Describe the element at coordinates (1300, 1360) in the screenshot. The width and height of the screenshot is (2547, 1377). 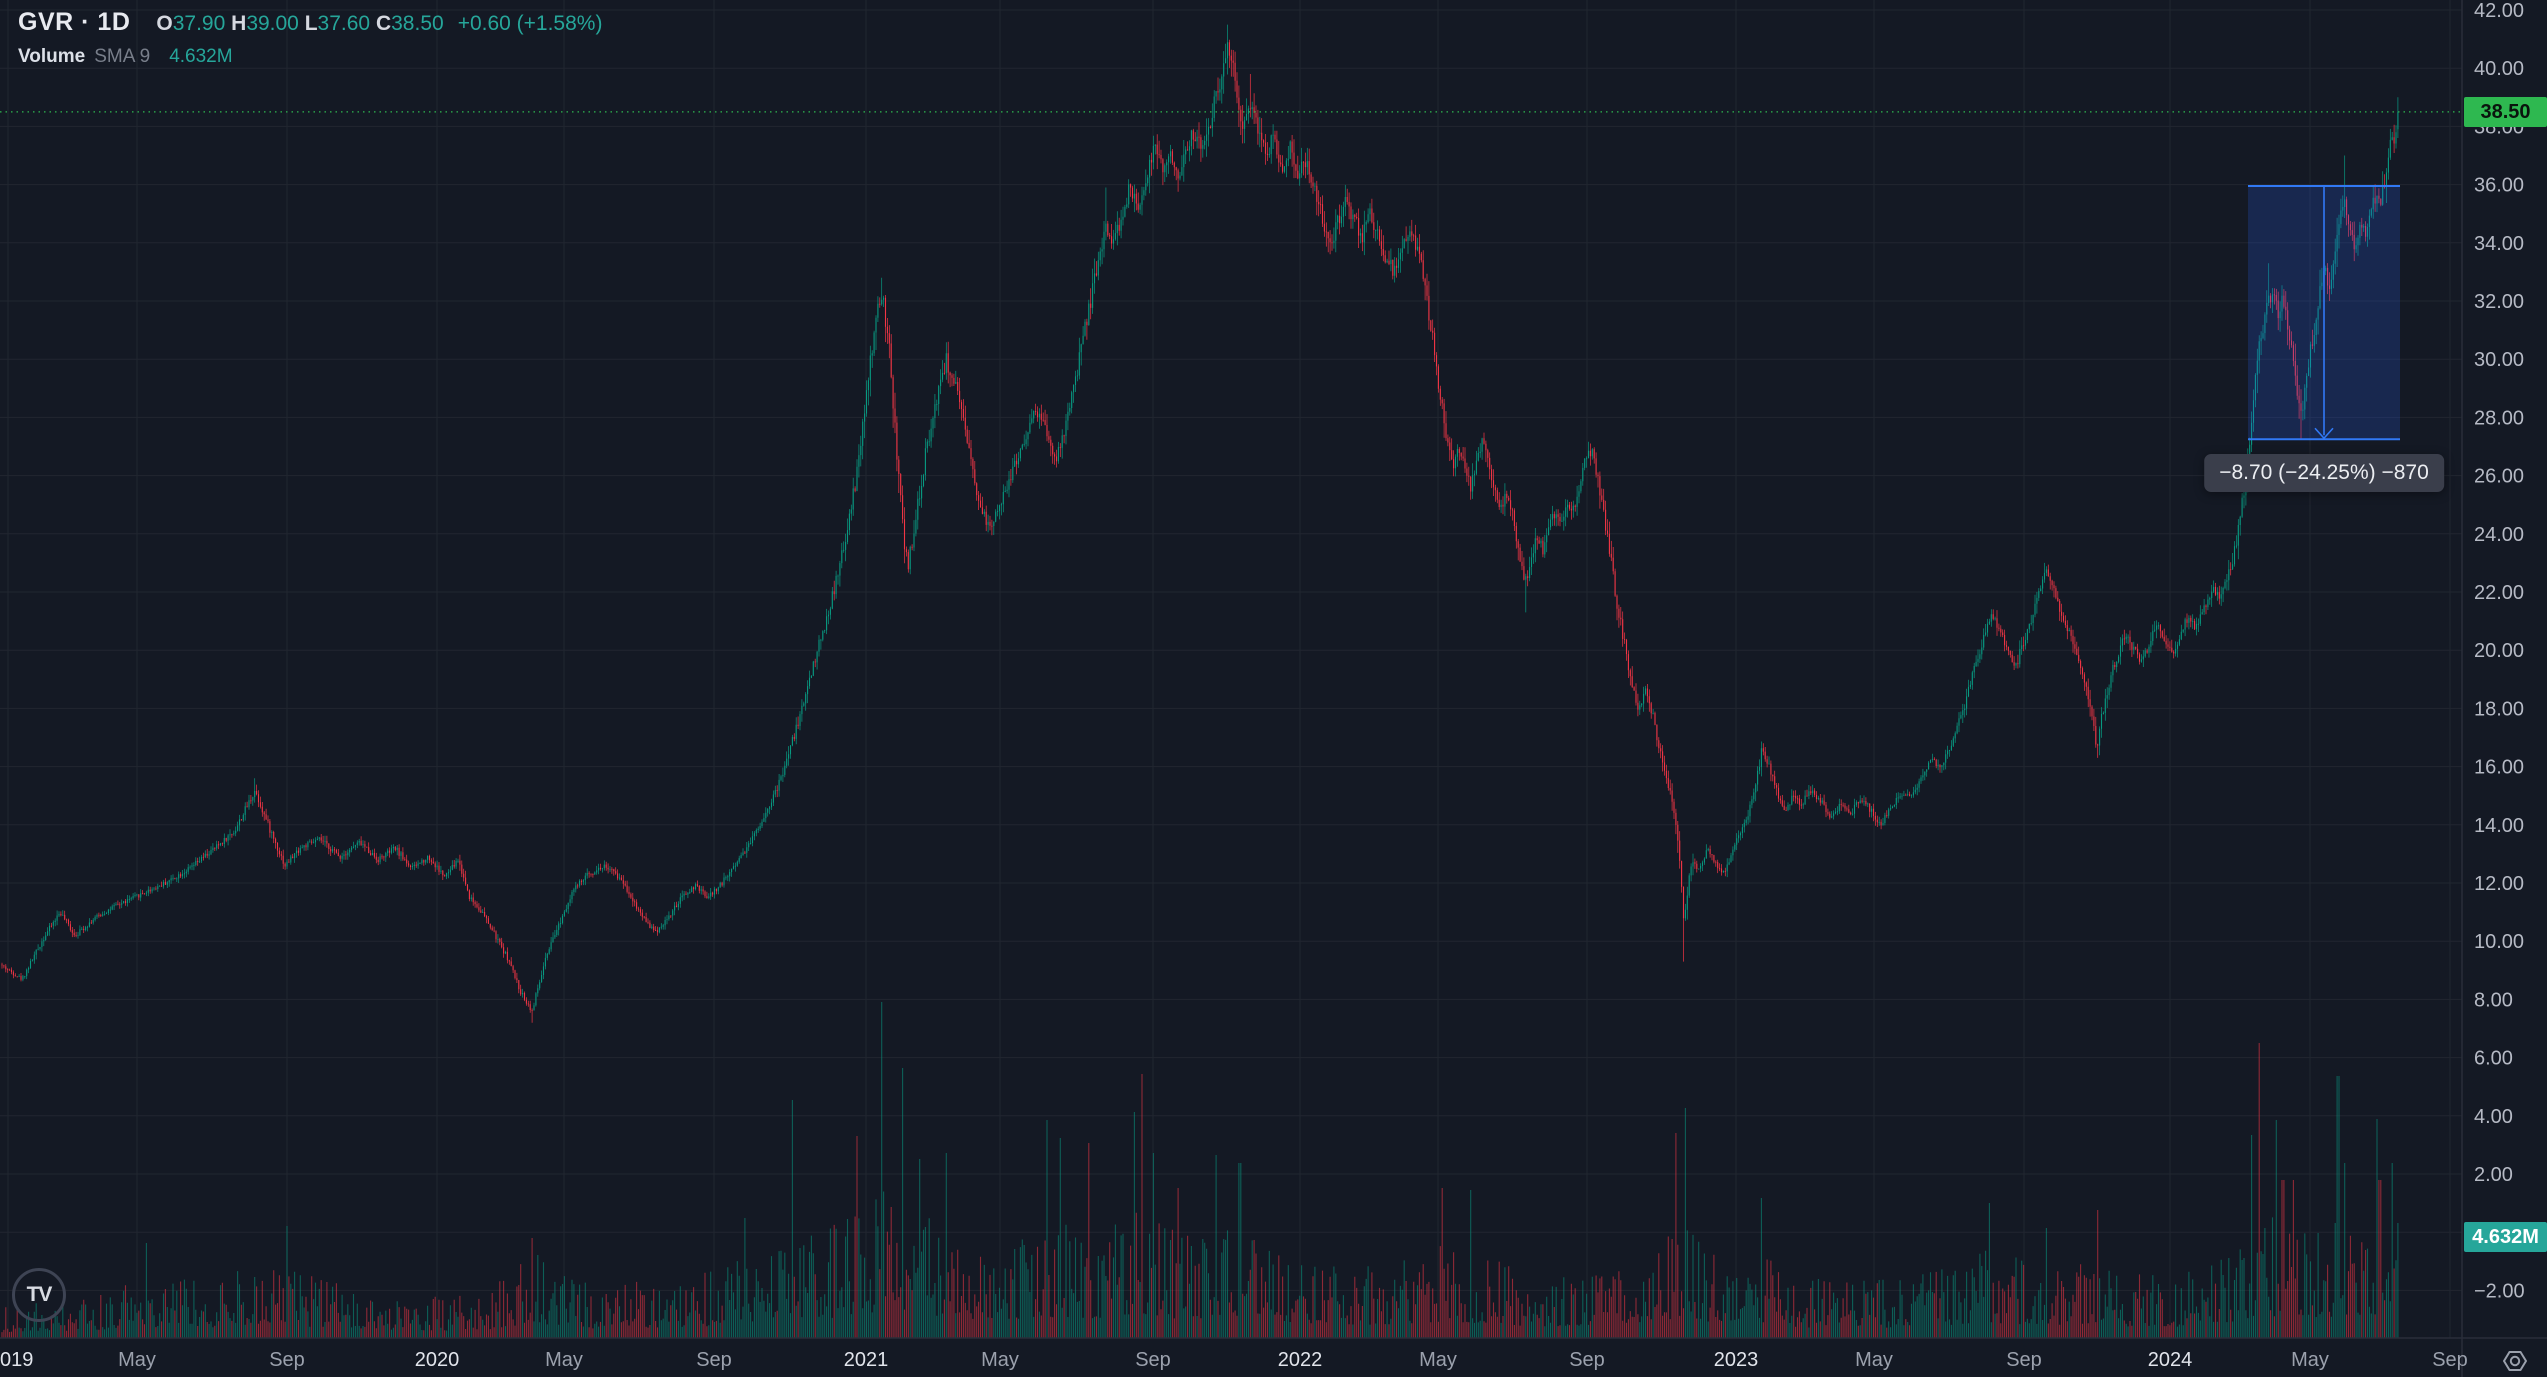
I see `time-axis-label: 2022` at that location.